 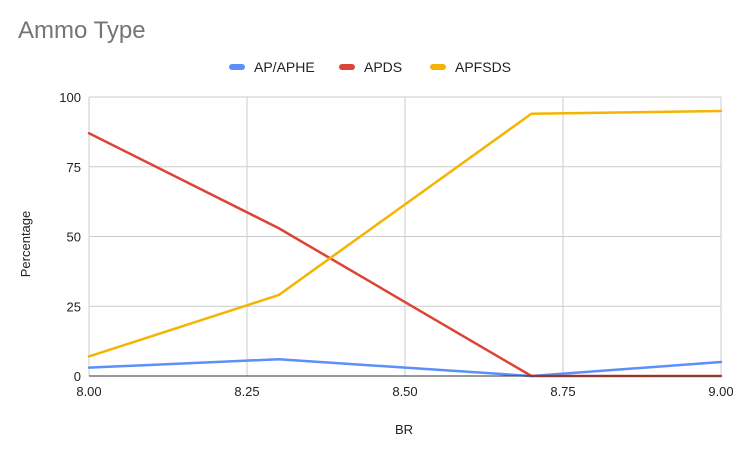 What do you see at coordinates (82, 30) in the screenshot?
I see `chart-title: Ammo Type` at bounding box center [82, 30].